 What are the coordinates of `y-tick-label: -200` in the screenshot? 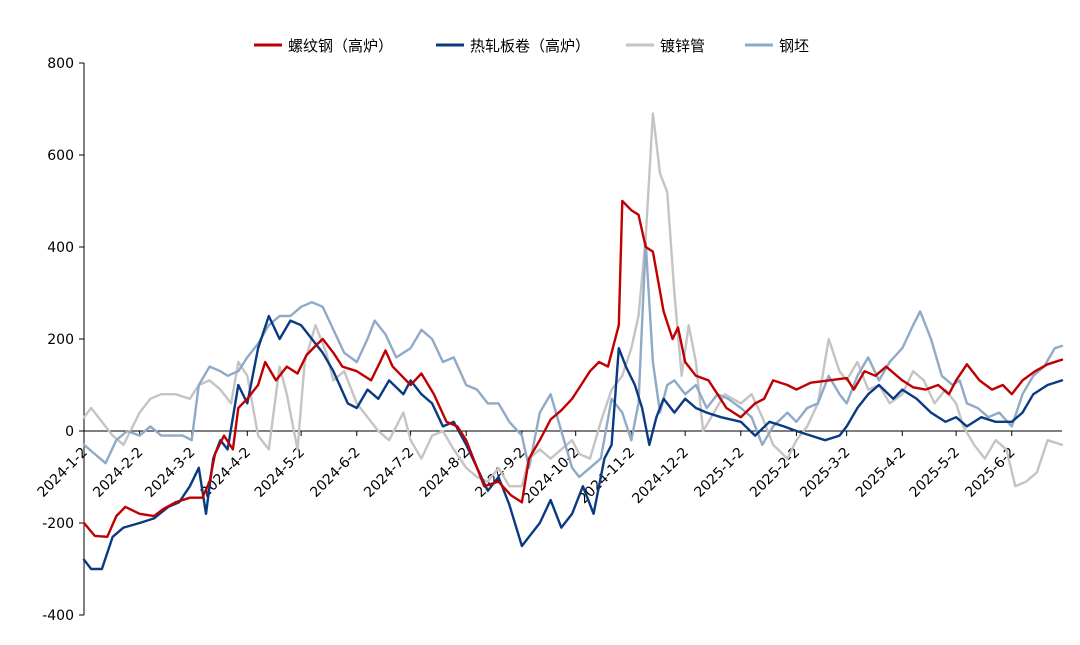 It's located at (58, 524).